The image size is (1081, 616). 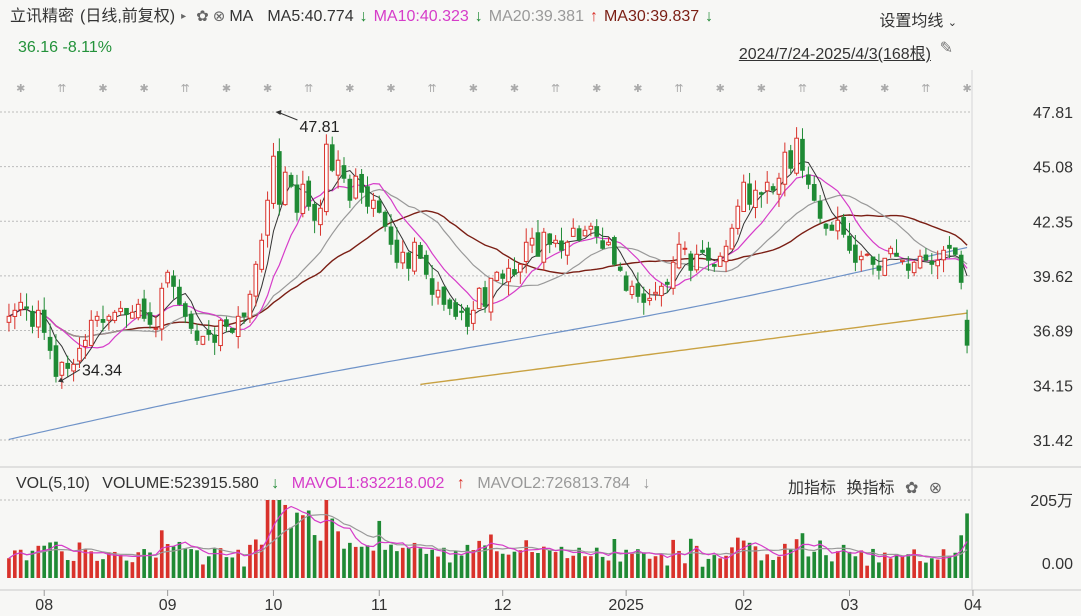 What do you see at coordinates (1057, 564) in the screenshot?
I see `volume-tick-label: 0.00` at bounding box center [1057, 564].